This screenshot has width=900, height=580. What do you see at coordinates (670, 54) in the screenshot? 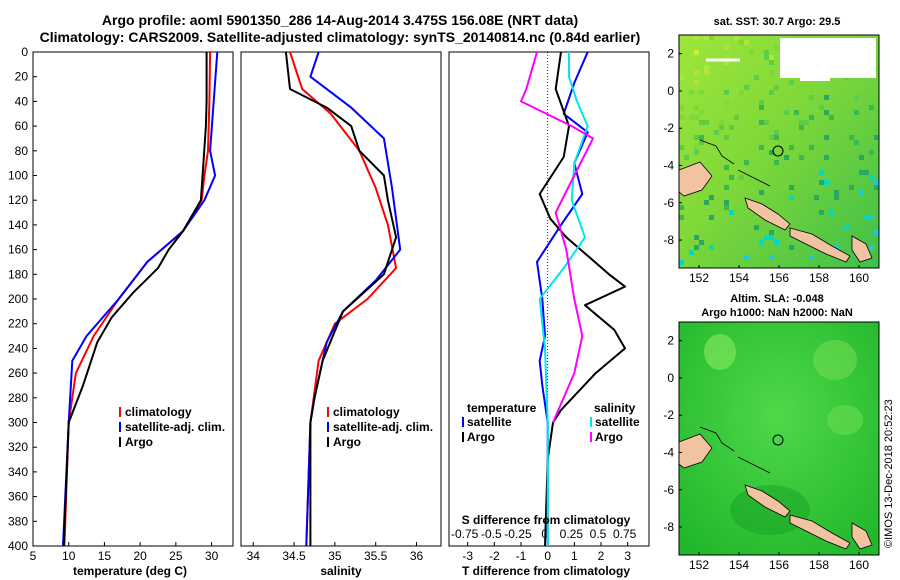
I see `lat-tick-label: 2` at bounding box center [670, 54].